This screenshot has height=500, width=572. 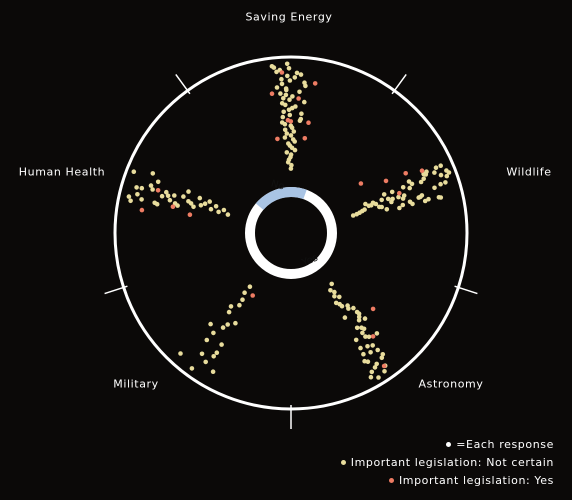 What do you see at coordinates (373, 336) in the screenshot?
I see `dot-astronomy-yes` at bounding box center [373, 336].